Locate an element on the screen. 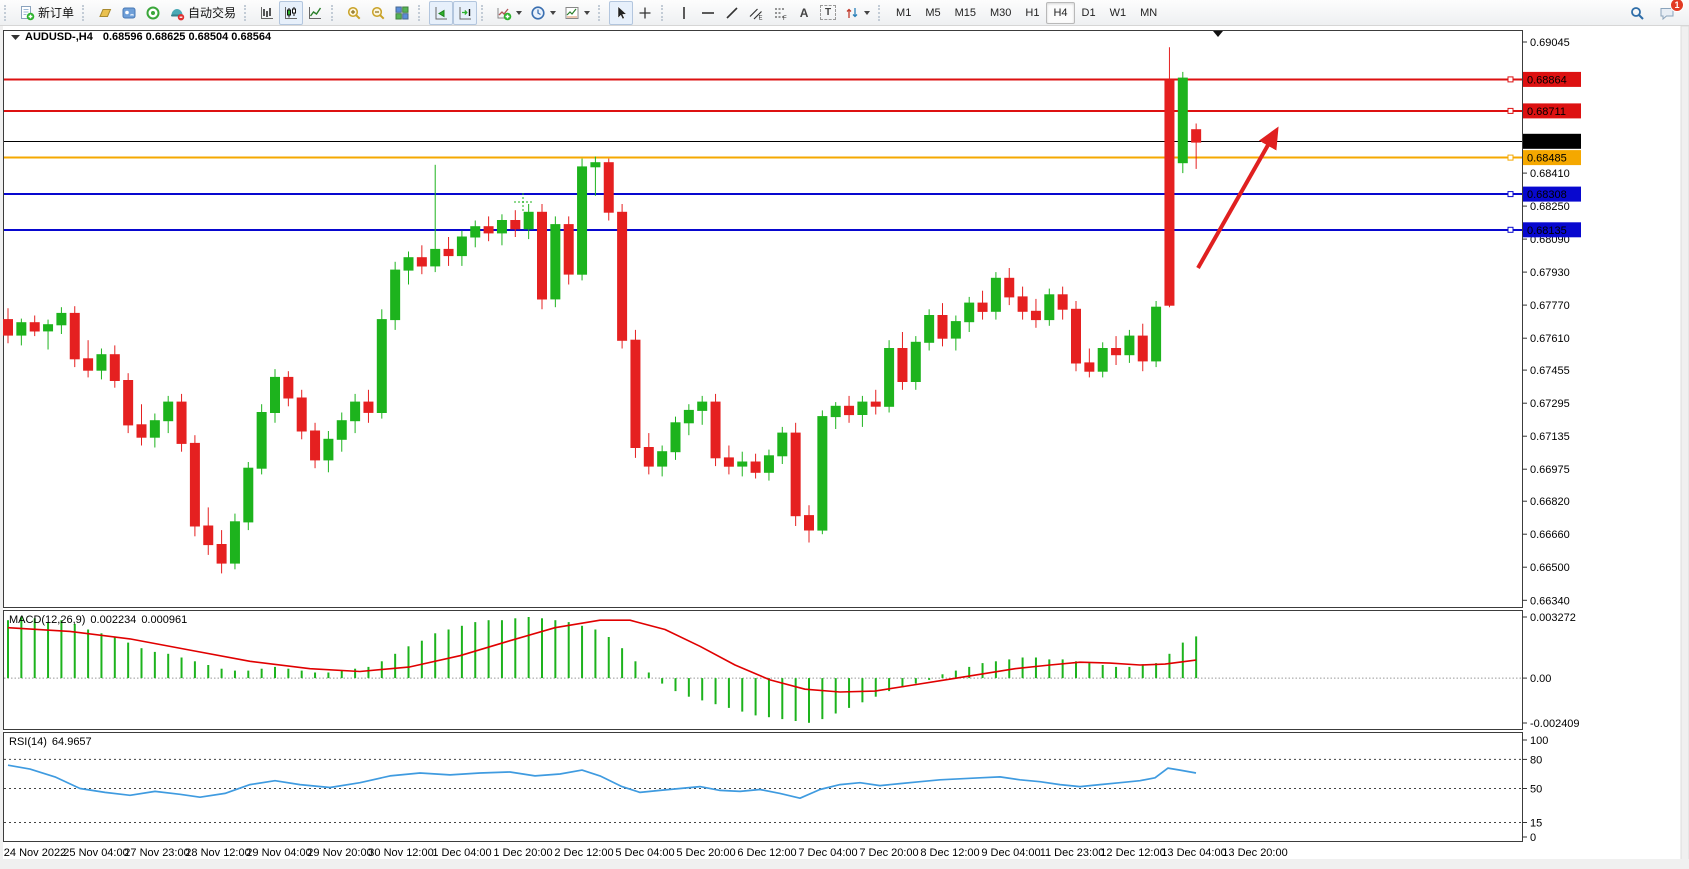  candlestick-chart-button is located at coordinates (291, 12).